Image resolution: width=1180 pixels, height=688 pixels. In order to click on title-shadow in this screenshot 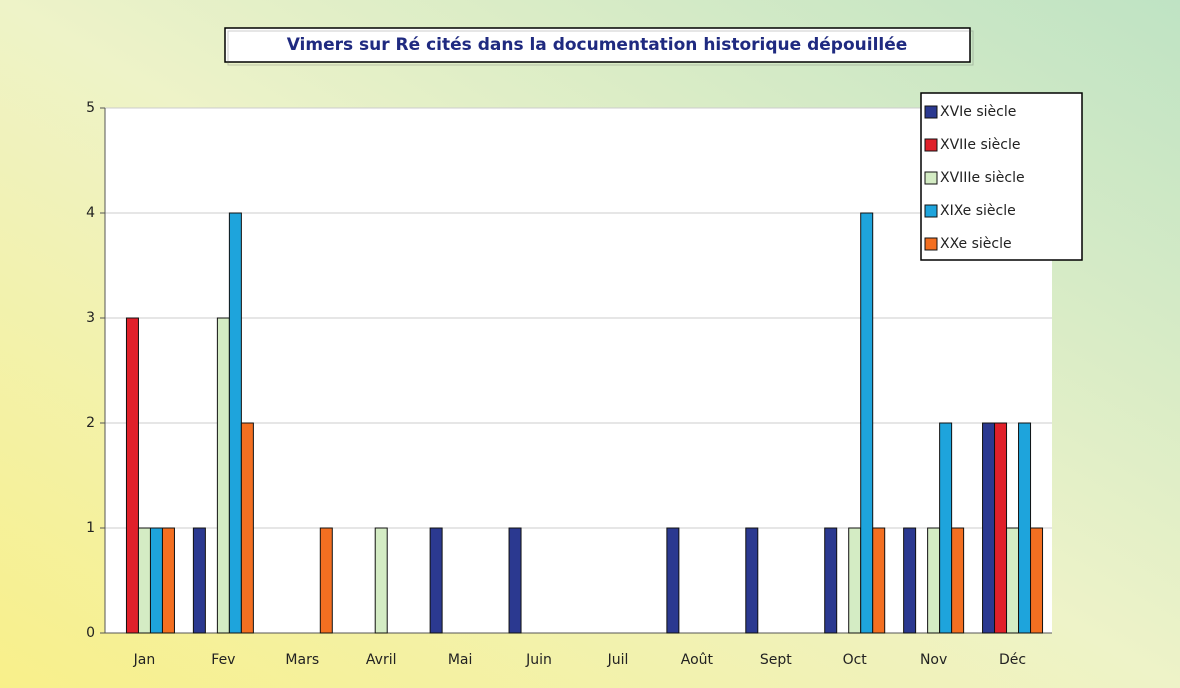, I will do `click(600, 48)`.